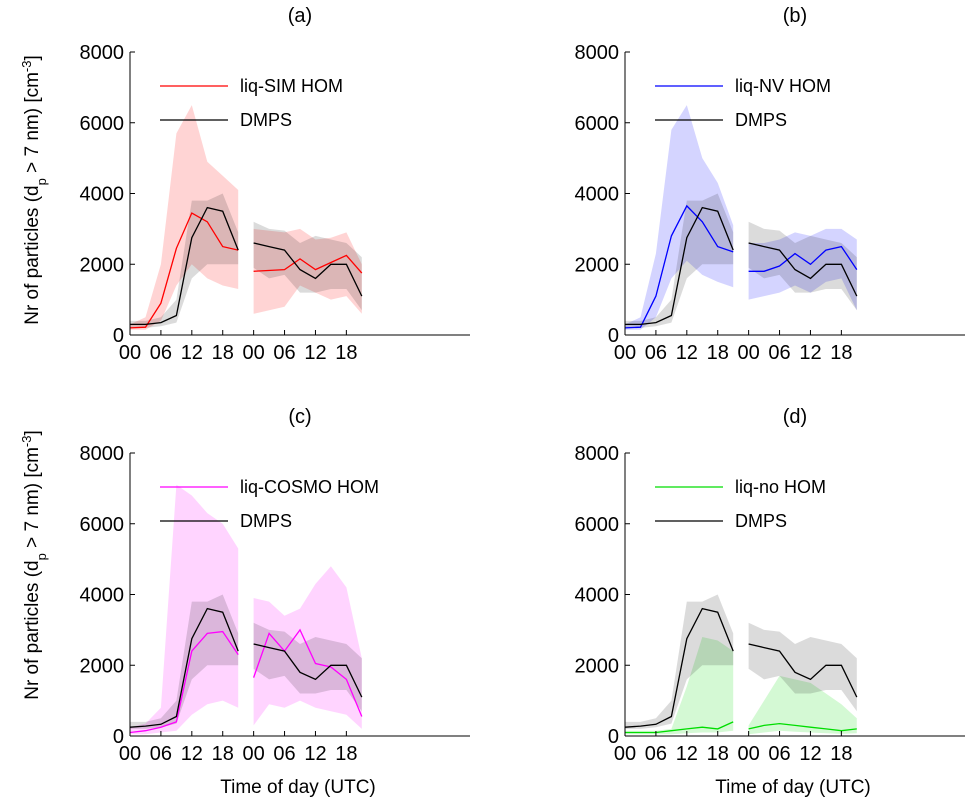 The width and height of the screenshot is (968, 812). What do you see at coordinates (26, 442) in the screenshot?
I see `ylabel-sup: -3` at bounding box center [26, 442].